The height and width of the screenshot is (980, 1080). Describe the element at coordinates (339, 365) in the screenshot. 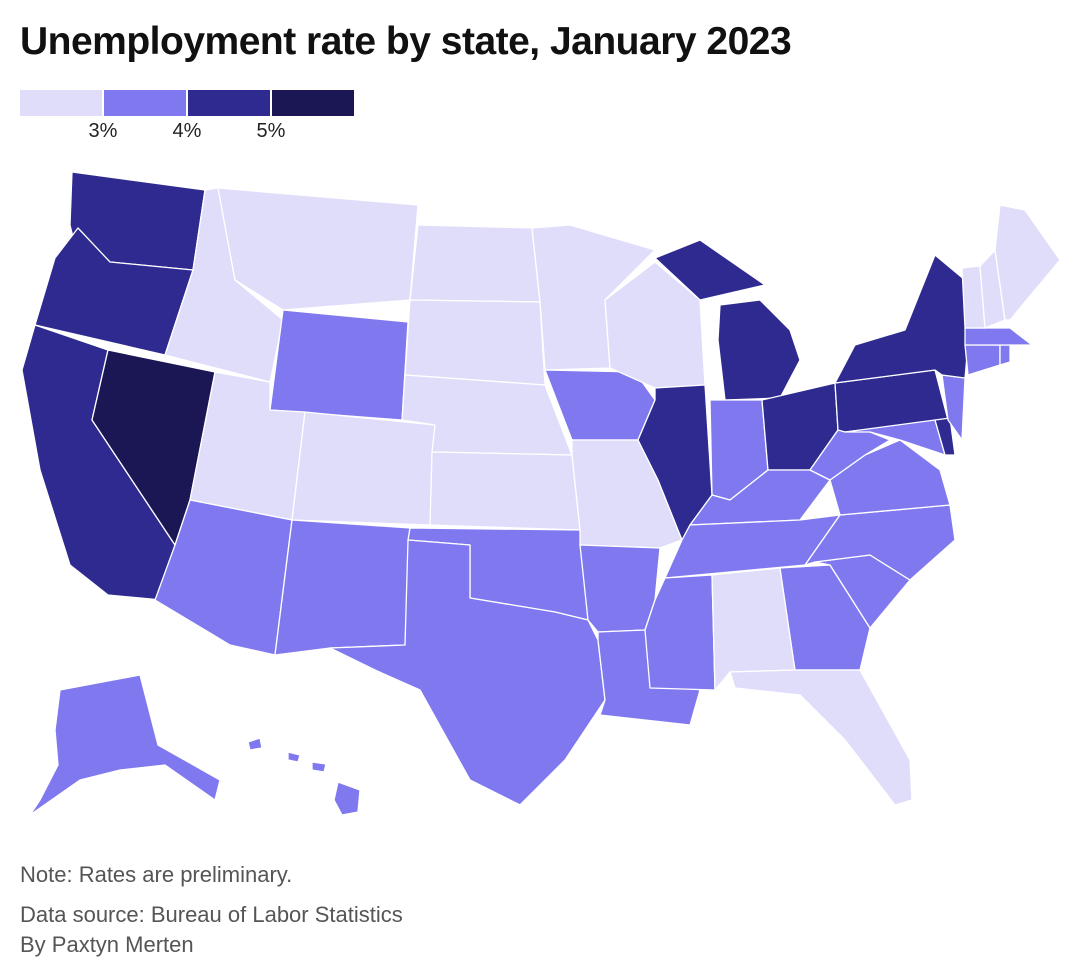

I see `state-wy` at that location.